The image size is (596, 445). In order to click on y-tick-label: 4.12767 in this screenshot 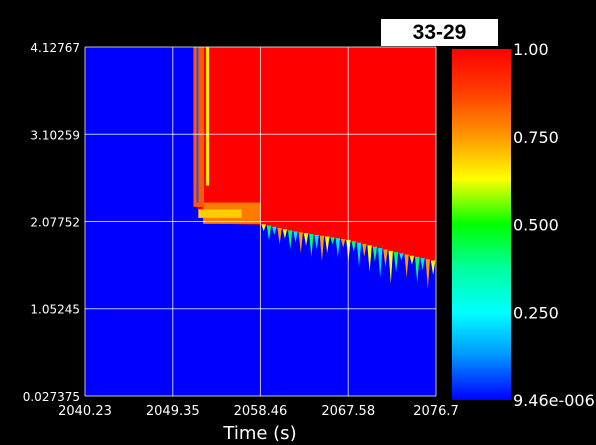, I will do `click(55, 48)`.